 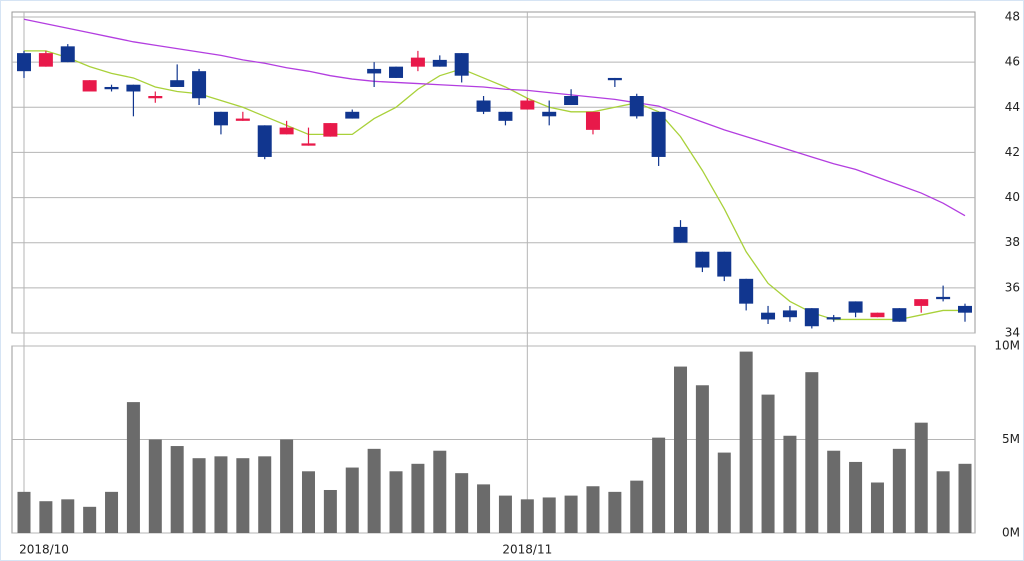 I want to click on y-tick-label: 48, so click(x=1012, y=17).